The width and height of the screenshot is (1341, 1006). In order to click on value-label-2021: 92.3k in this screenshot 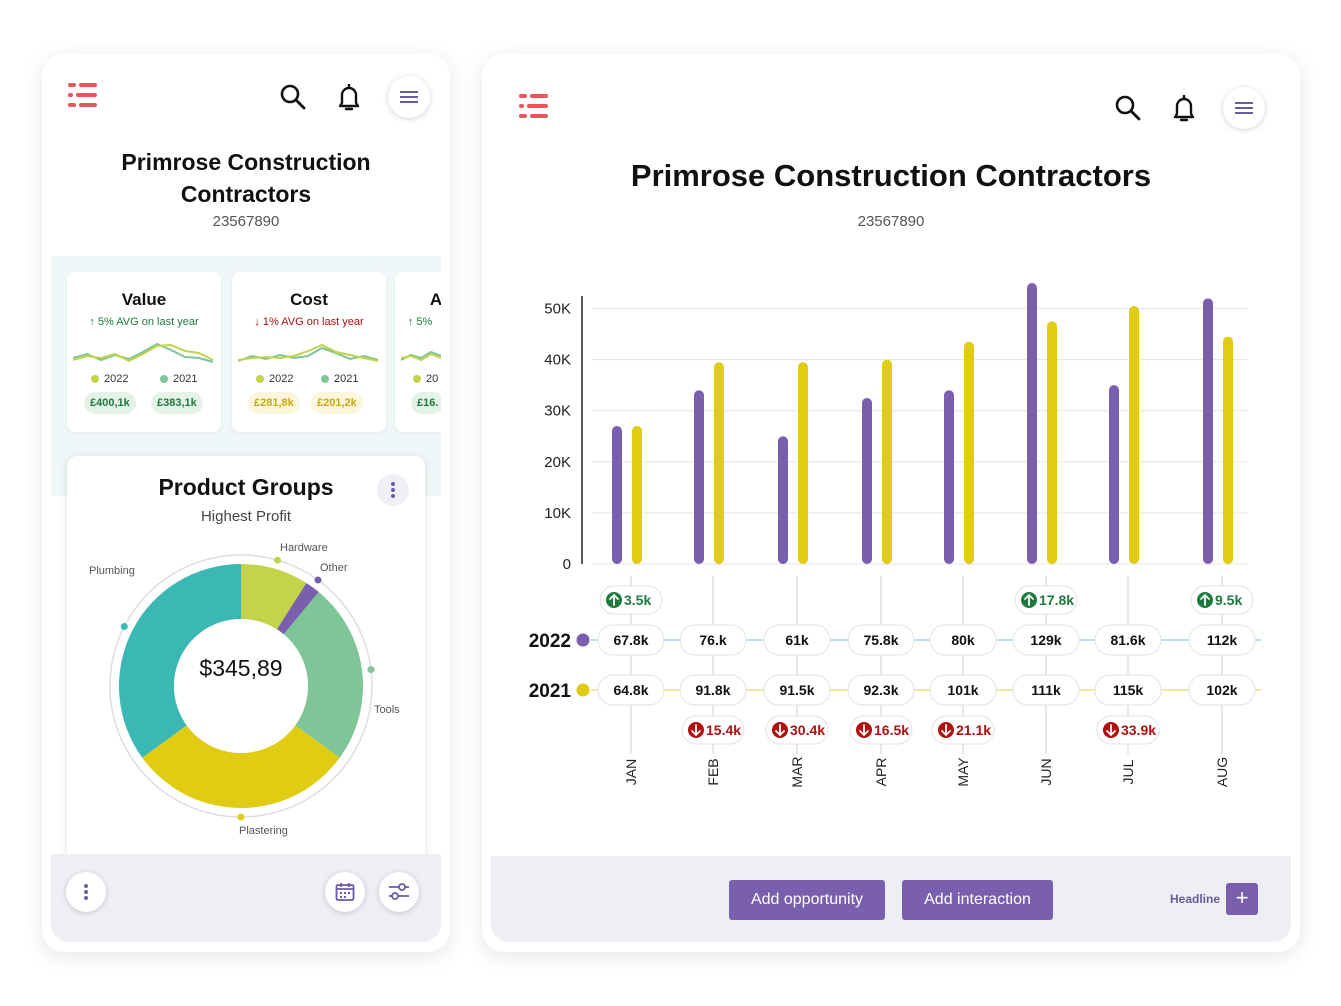, I will do `click(880, 690)`.